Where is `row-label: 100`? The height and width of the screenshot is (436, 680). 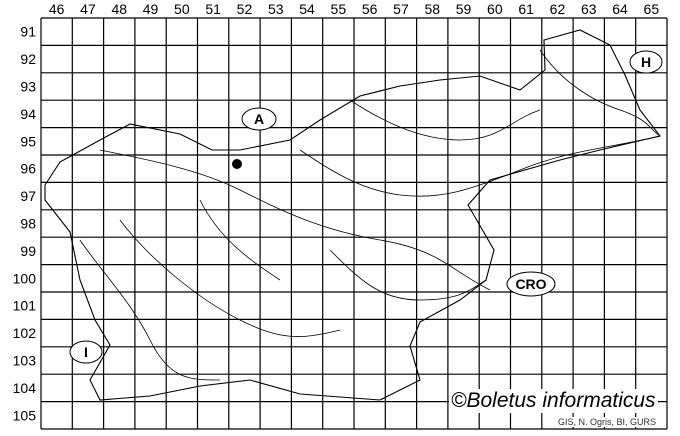
row-label: 100 is located at coordinates (25, 278).